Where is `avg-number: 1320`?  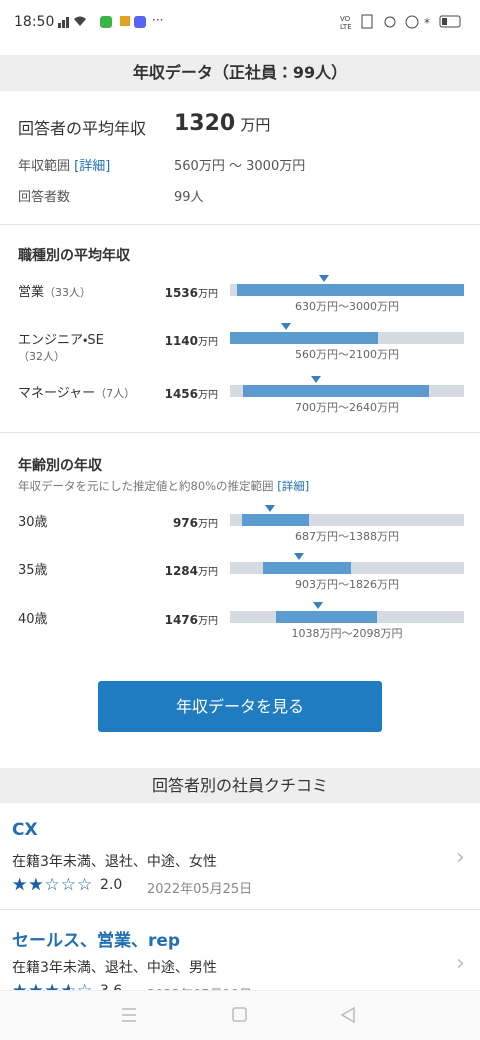 avg-number: 1320 is located at coordinates (205, 123).